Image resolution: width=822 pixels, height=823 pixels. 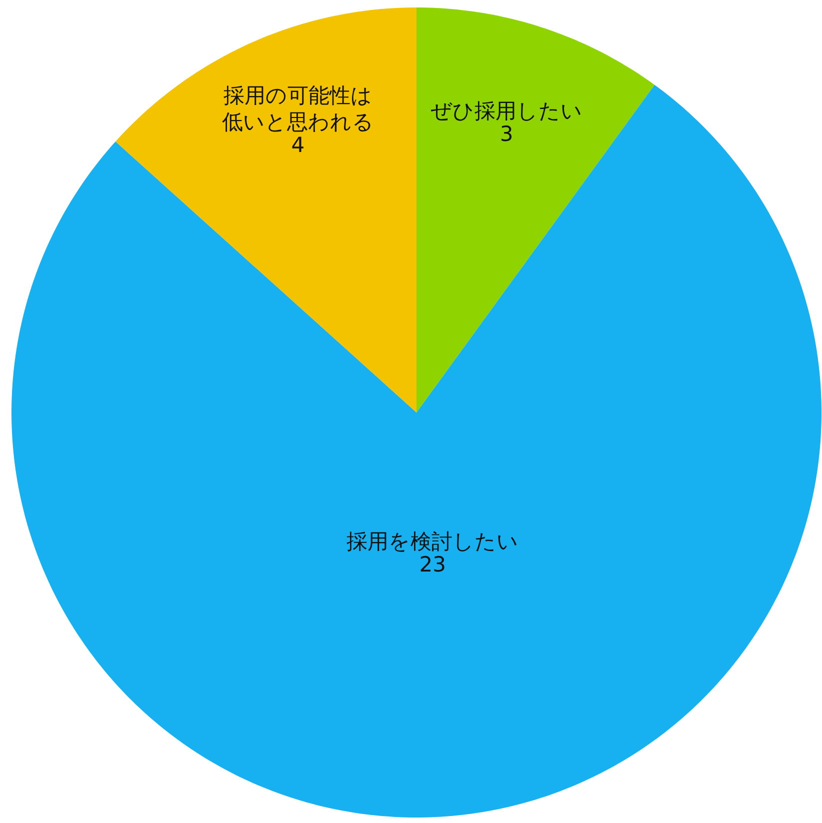 I want to click on data-label: 23, so click(x=432, y=564).